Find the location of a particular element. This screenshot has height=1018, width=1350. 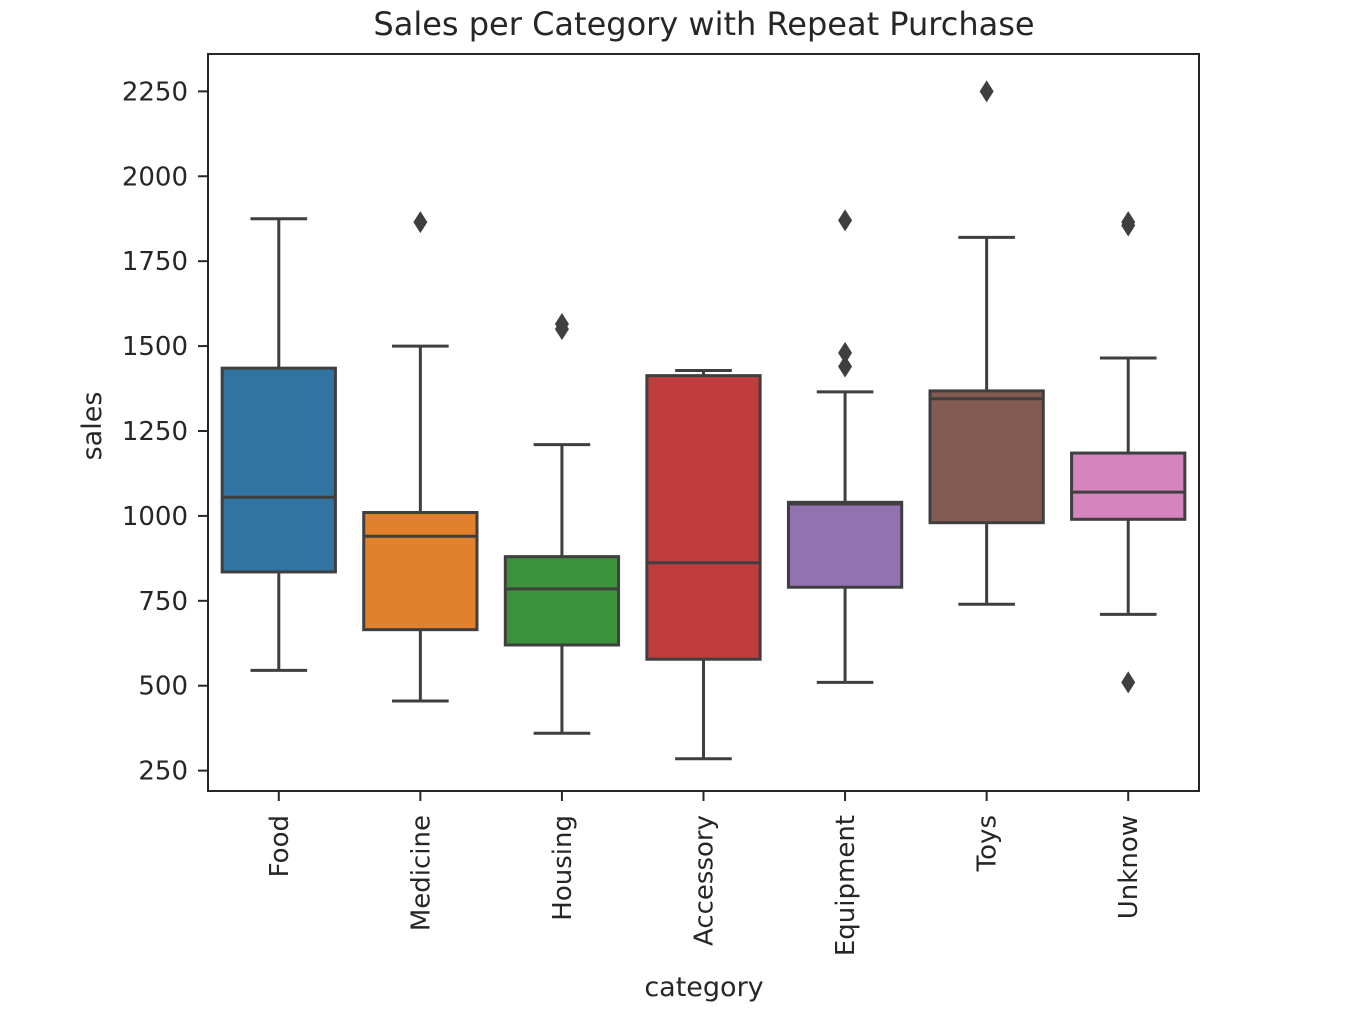

y-tick-label: 1250 is located at coordinates (155, 432).